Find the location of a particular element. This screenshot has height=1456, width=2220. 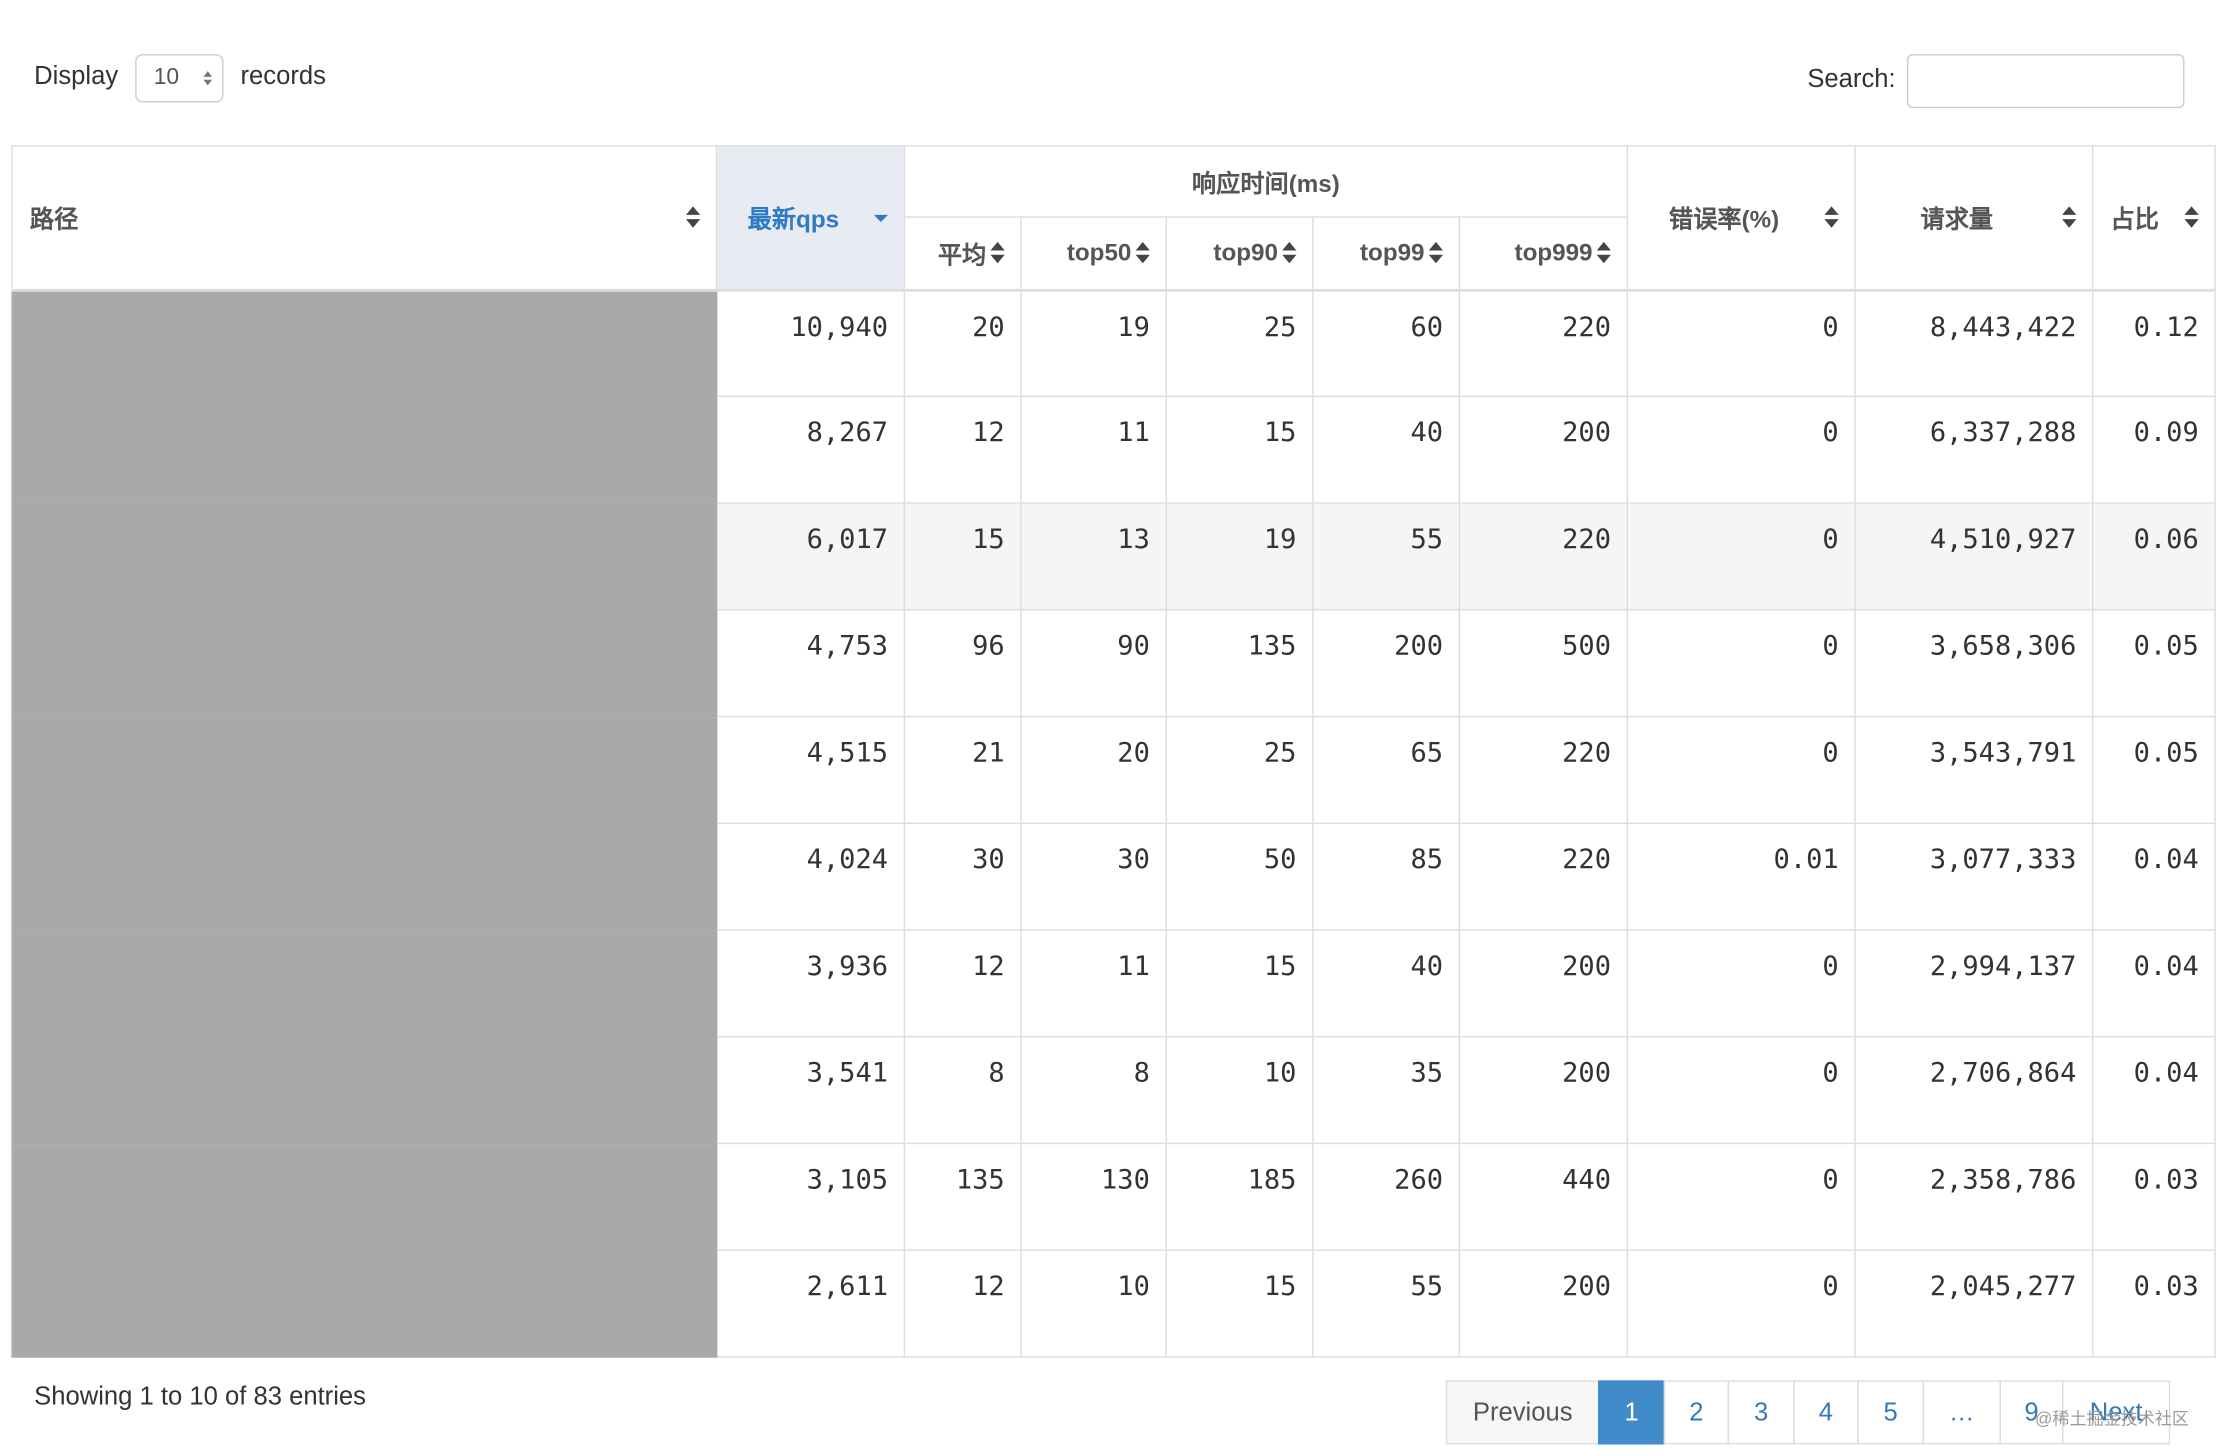

column-header: 请求量 is located at coordinates (1974, 218).